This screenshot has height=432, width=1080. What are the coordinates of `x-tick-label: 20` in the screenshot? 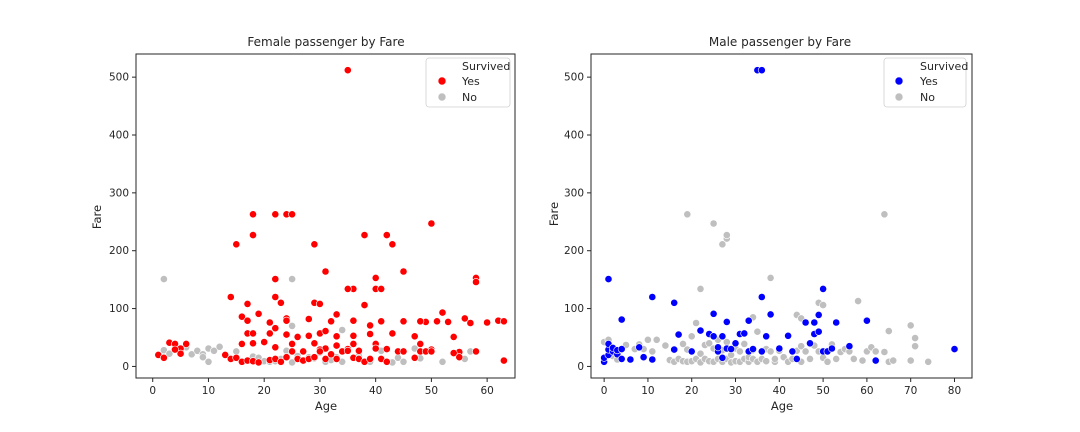 It's located at (691, 391).